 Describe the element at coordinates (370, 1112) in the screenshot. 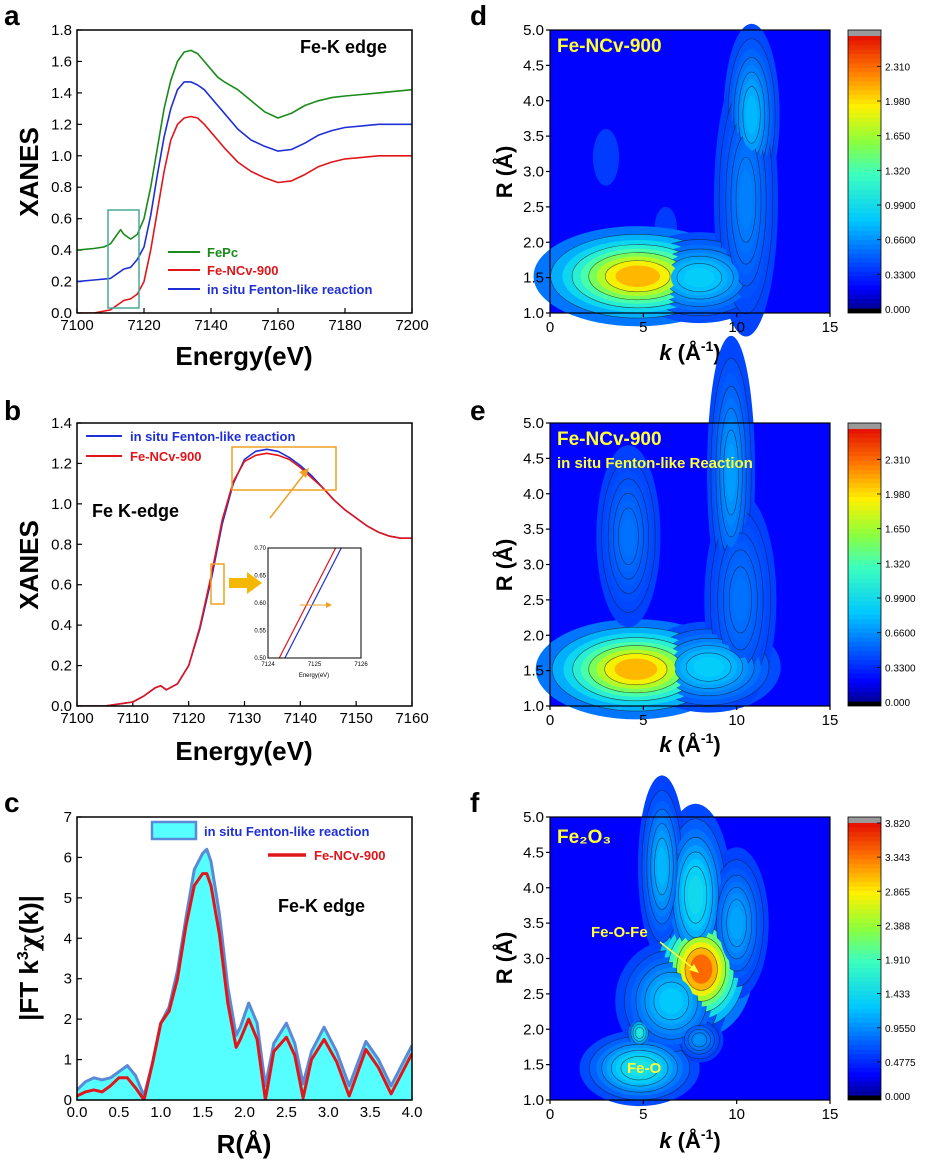

I see `x-tick-label: 3.5` at that location.